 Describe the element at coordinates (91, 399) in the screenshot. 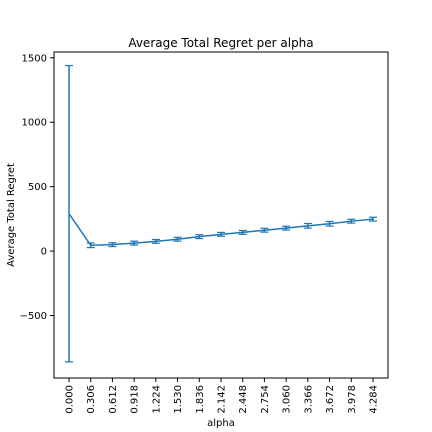

I see `x-tick-label: 0.306` at that location.